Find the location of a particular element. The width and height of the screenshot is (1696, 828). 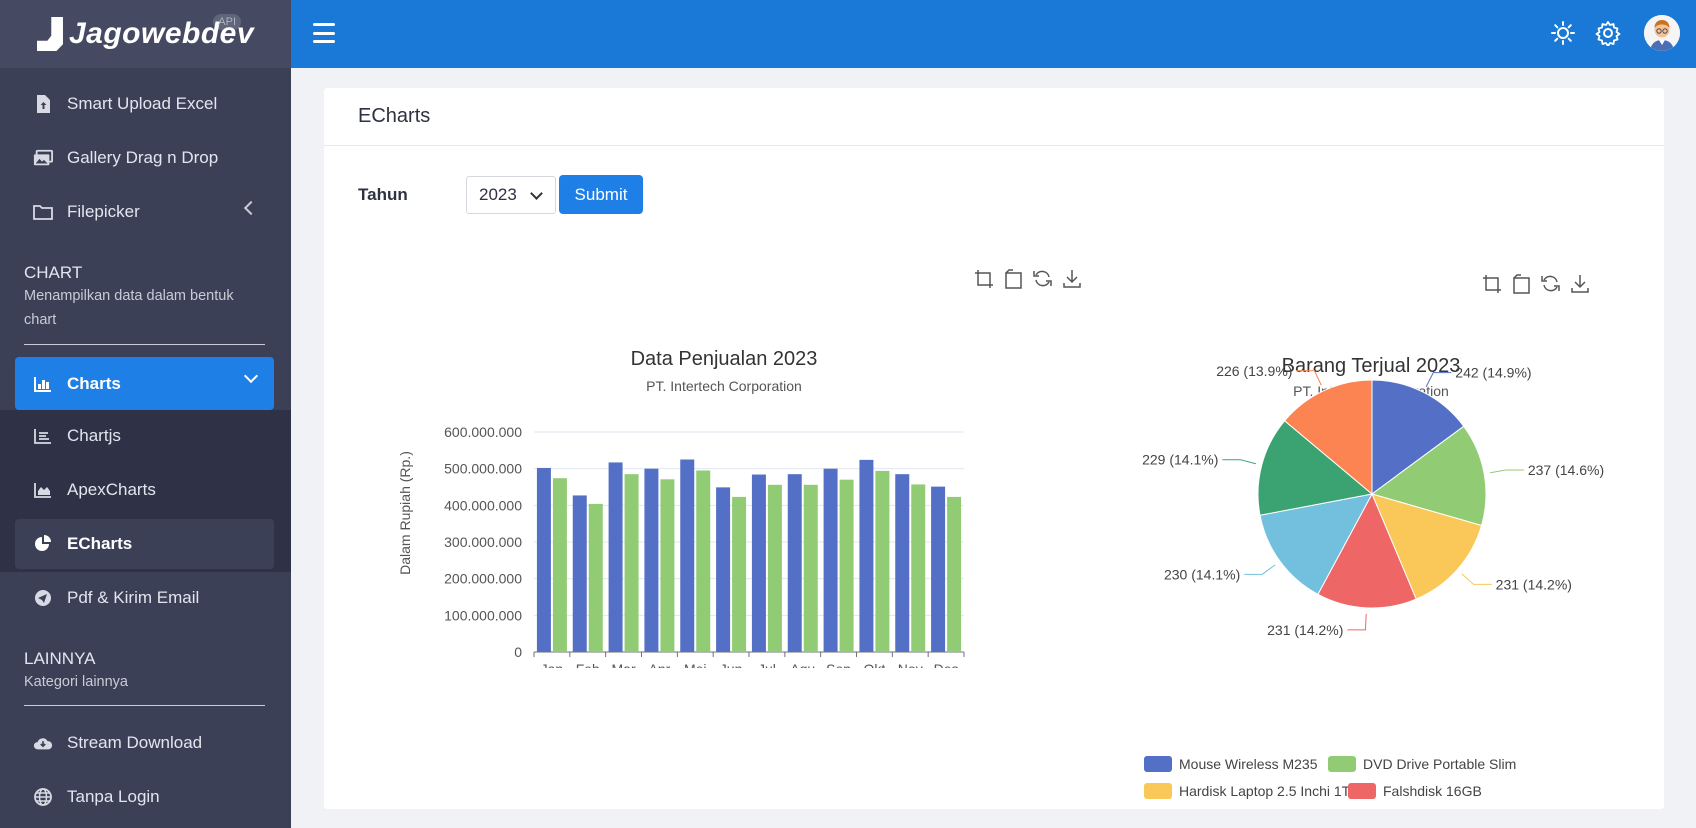

gear-icon is located at coordinates (1608, 33).